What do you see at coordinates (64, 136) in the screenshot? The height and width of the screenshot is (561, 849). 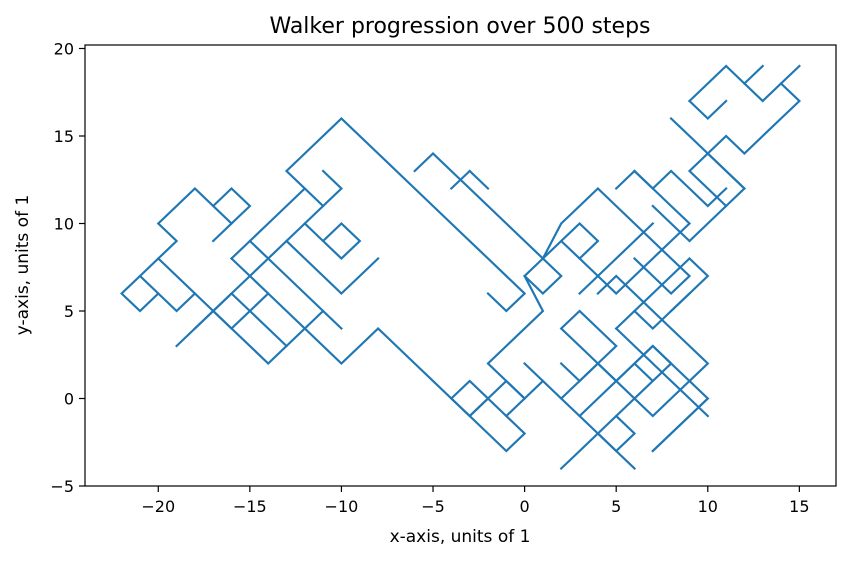 I see `y-tick-label: 15` at bounding box center [64, 136].